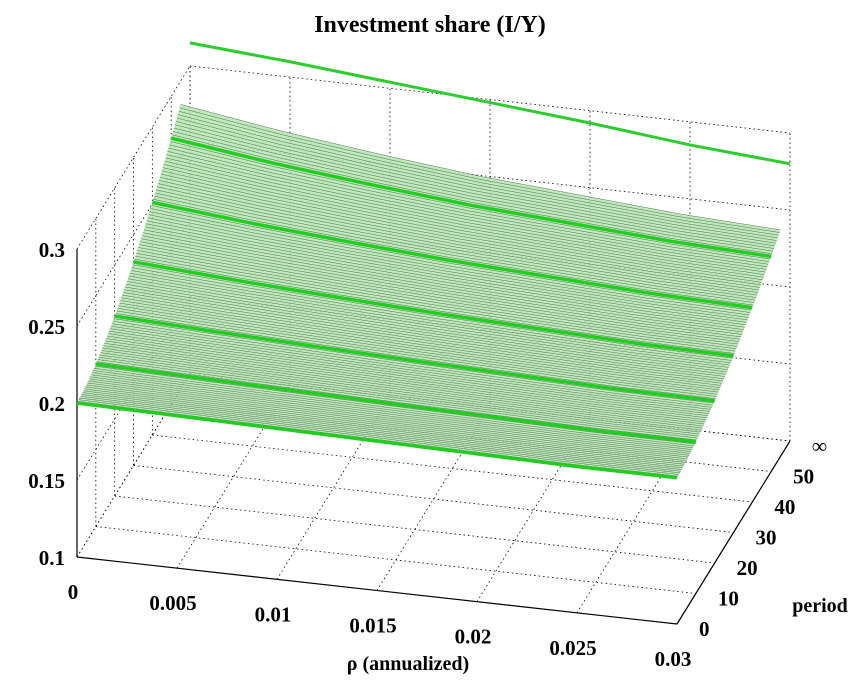 The width and height of the screenshot is (861, 687). What do you see at coordinates (52, 250) in the screenshot?
I see `z-tick-label: 0.3` at bounding box center [52, 250].